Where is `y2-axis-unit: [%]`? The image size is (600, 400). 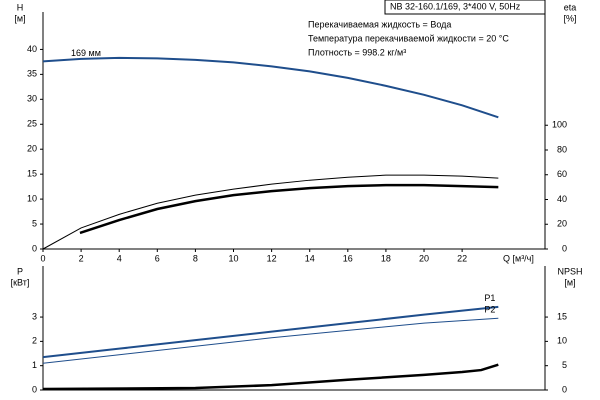 y2-axis-unit: [%] is located at coordinates (569, 18).